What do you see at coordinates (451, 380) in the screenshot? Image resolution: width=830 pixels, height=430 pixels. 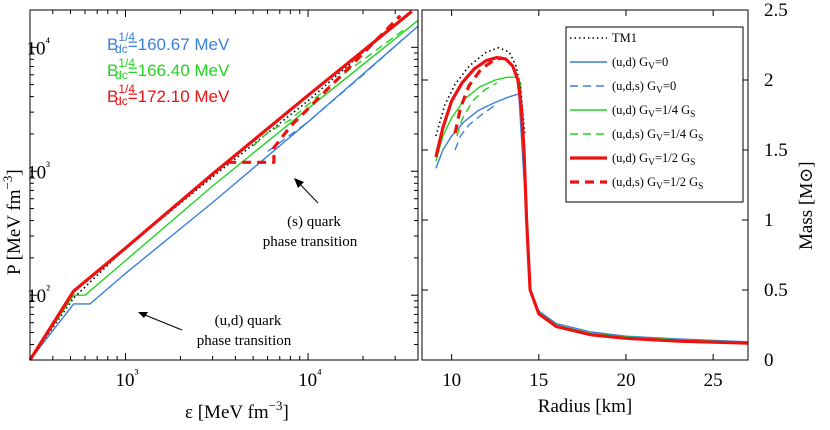 I see `x-tick-label: 10` at bounding box center [451, 380].